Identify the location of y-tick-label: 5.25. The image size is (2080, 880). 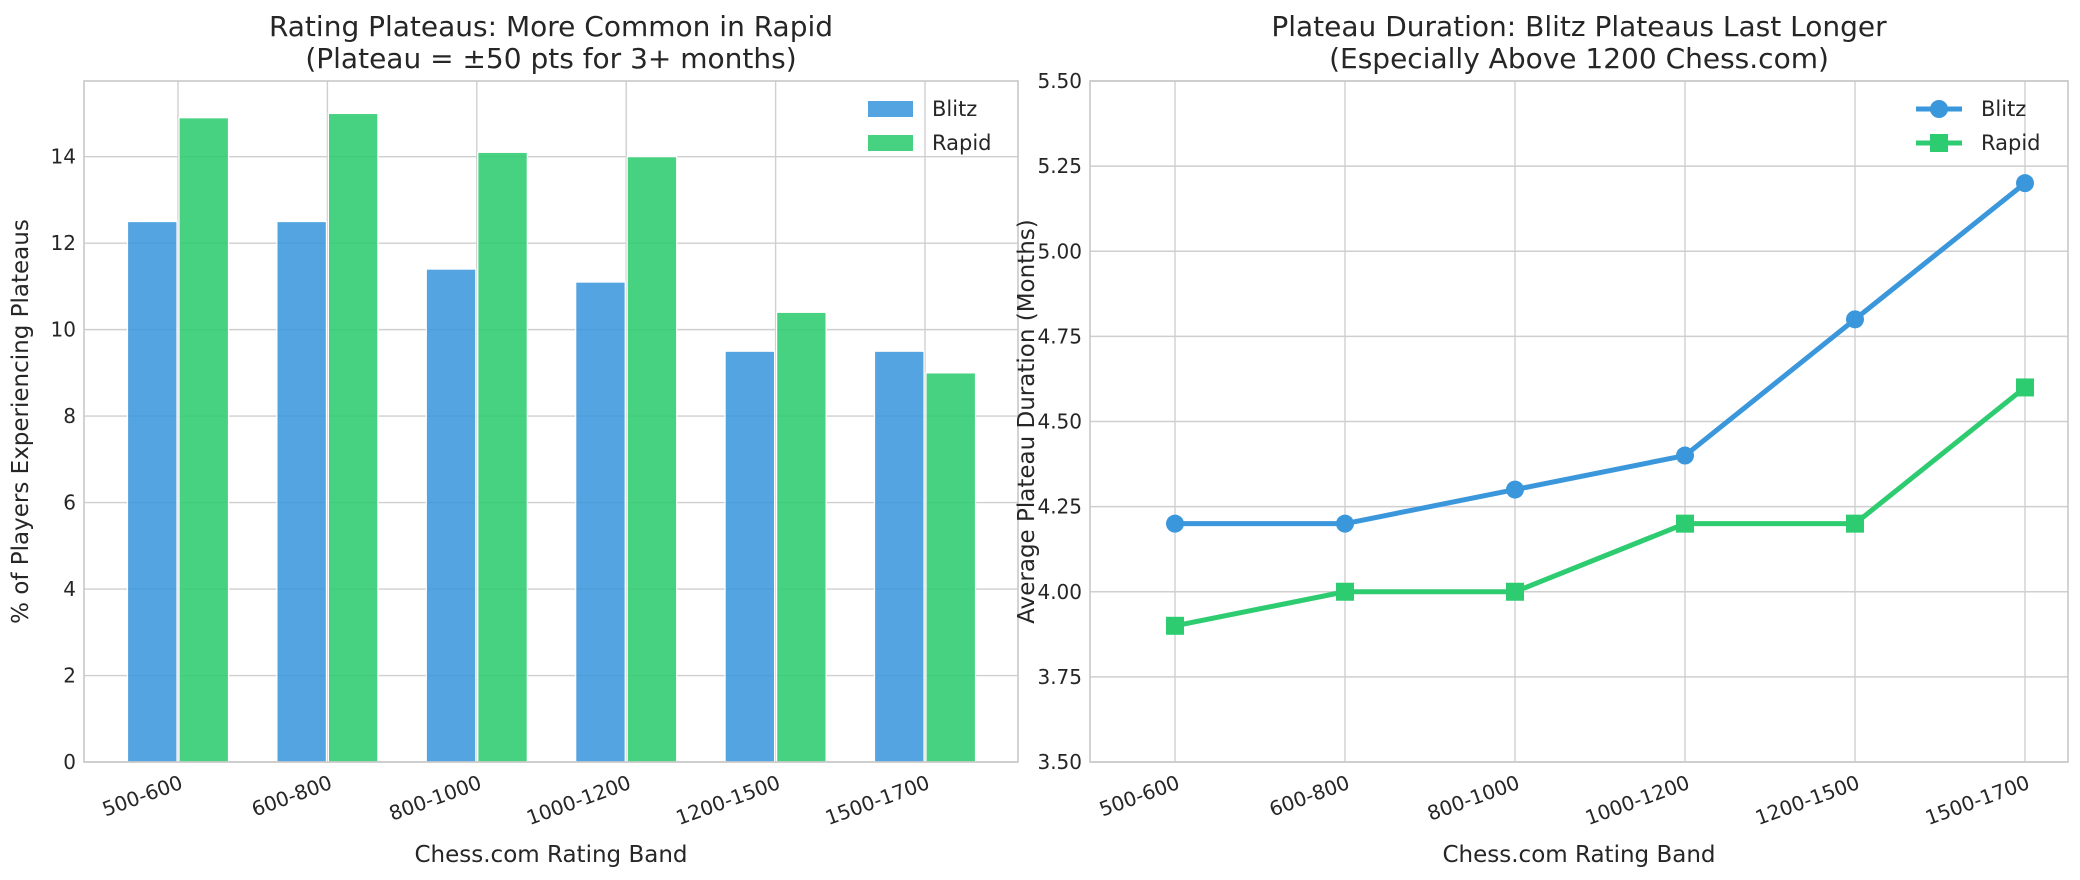
(1059, 166).